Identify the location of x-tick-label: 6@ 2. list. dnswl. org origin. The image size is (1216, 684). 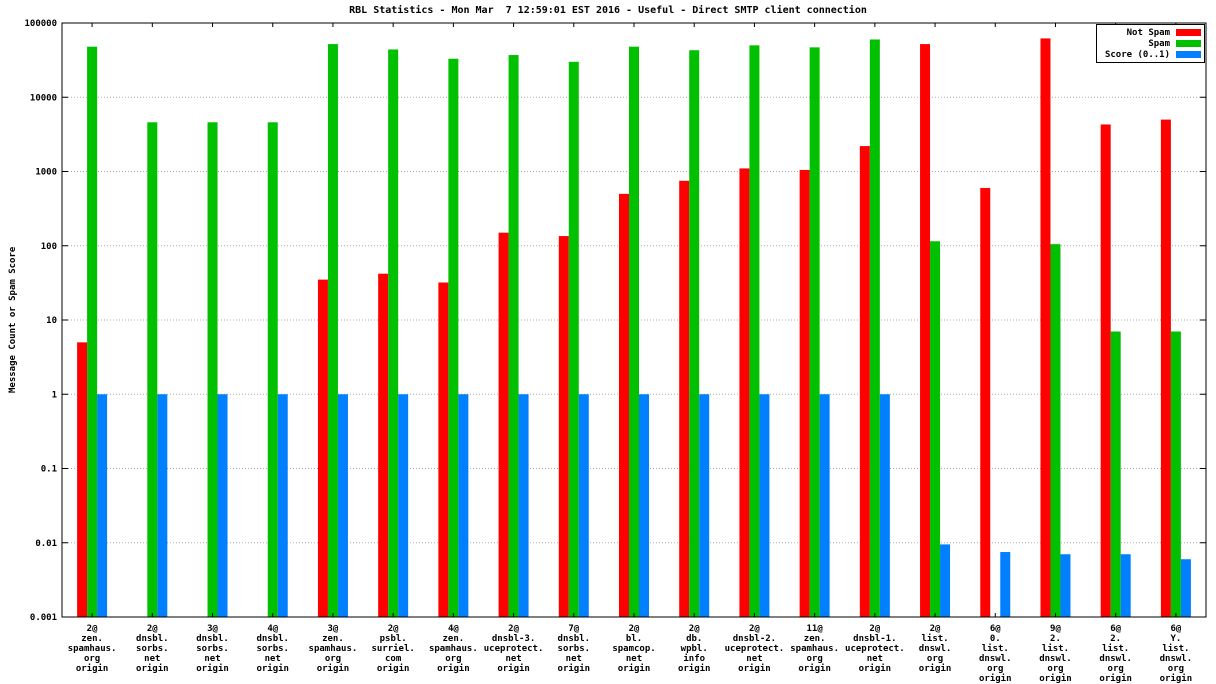
(1115, 654).